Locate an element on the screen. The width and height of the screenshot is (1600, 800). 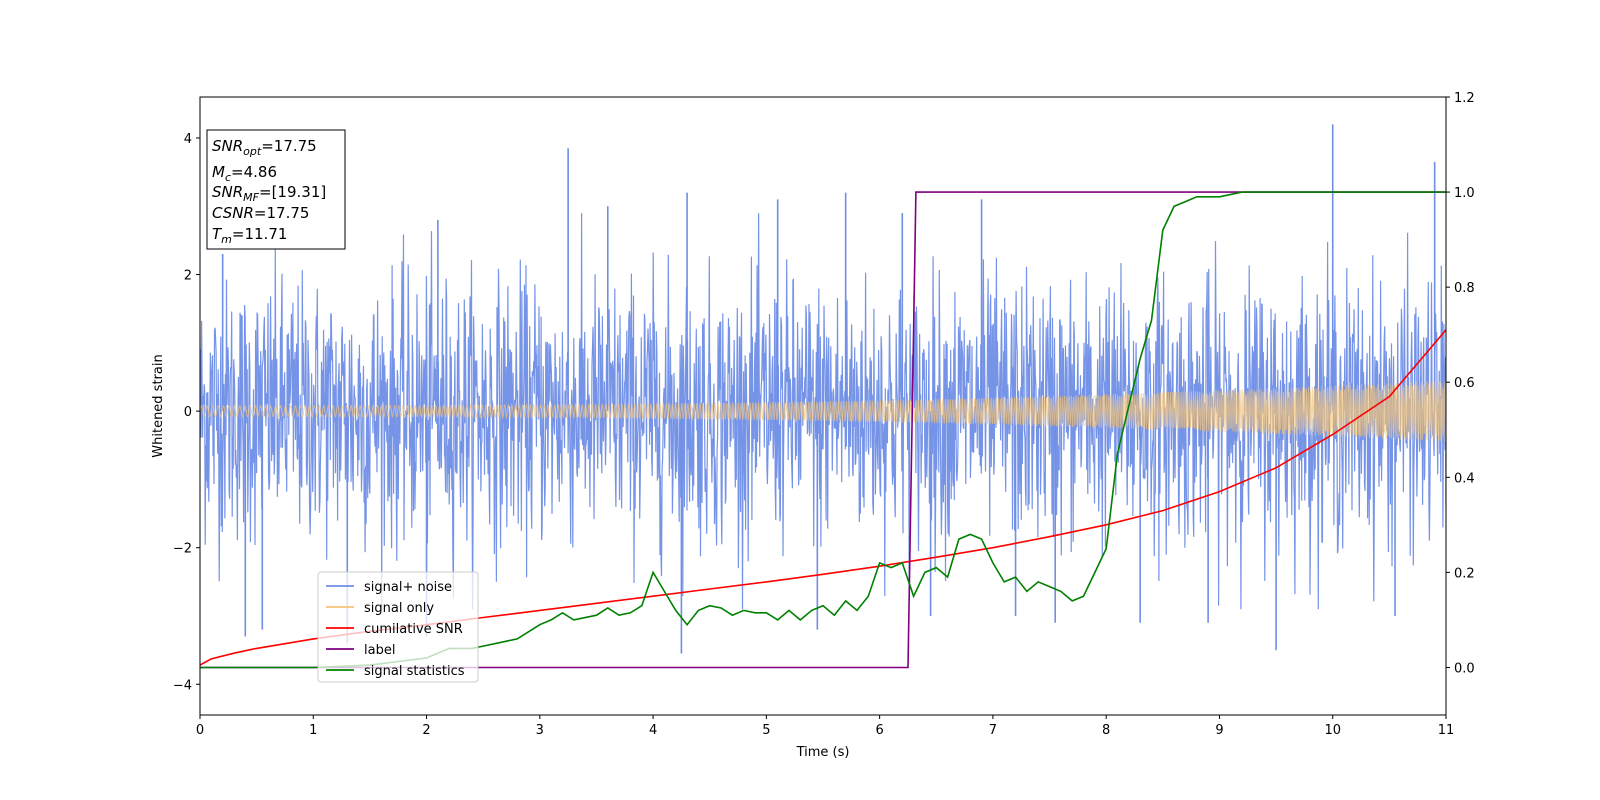
info-csnr: CSNR=17.75 is located at coordinates (260, 213).